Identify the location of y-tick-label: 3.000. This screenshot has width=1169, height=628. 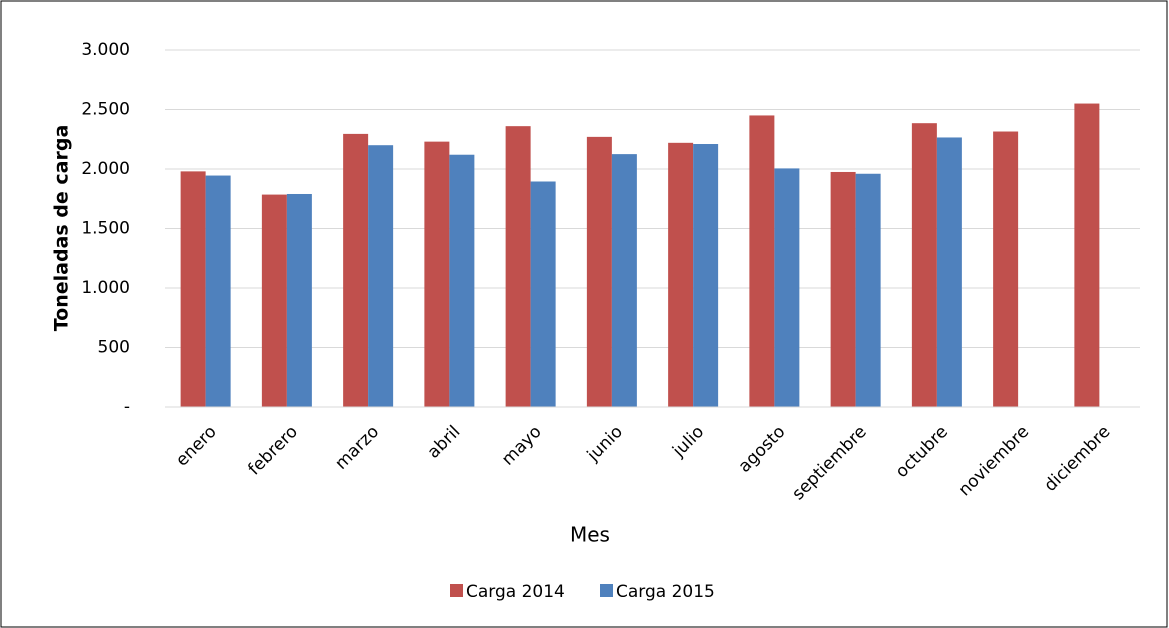
(105, 50).